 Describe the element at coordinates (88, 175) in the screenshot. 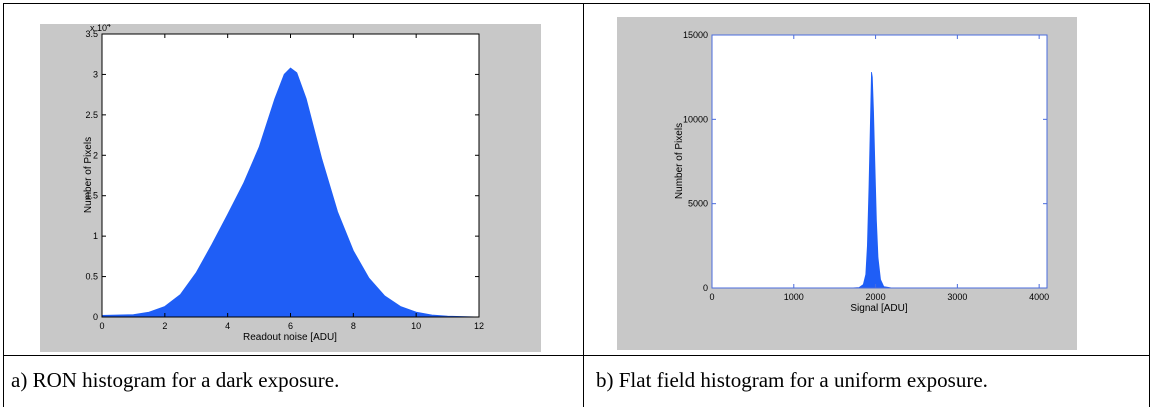

I see `chart-a-ylabel: Number of Pixels` at that location.